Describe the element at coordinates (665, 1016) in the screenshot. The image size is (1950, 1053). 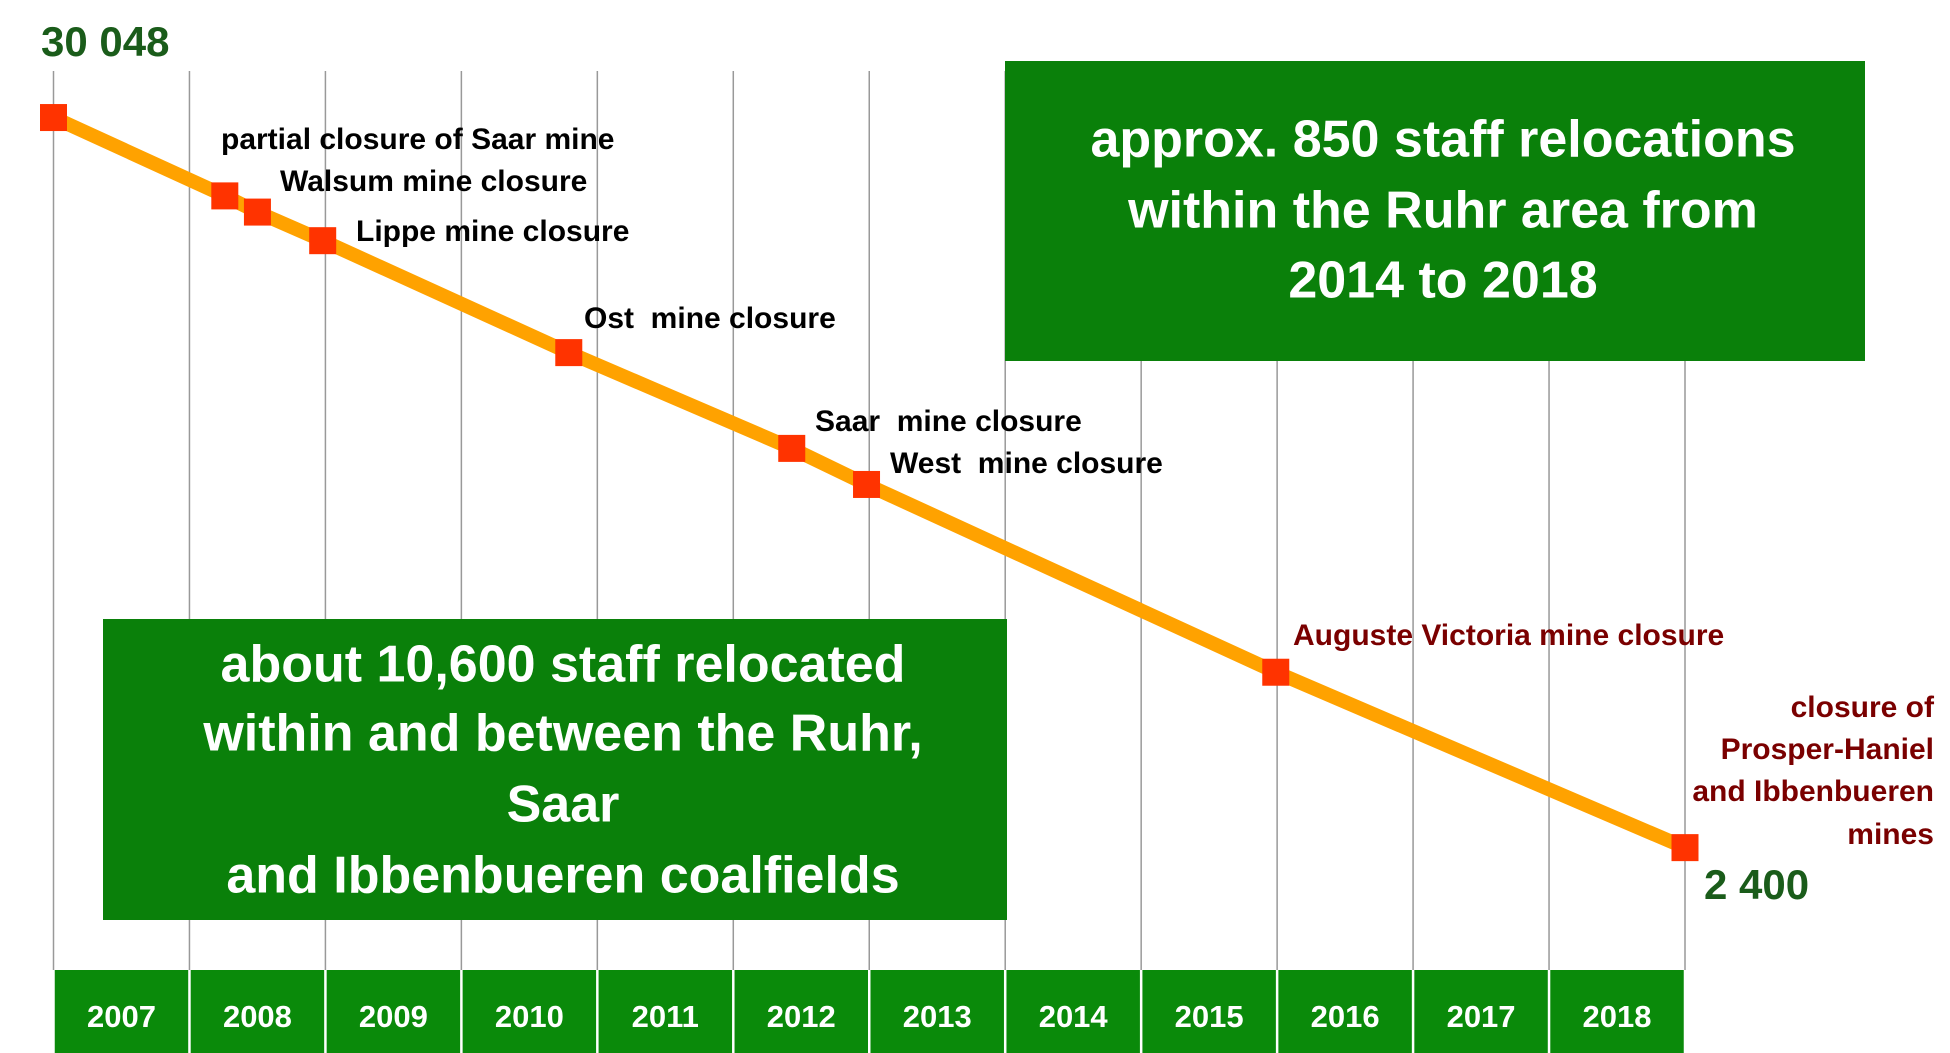
I see `x-category-label: 2011` at that location.